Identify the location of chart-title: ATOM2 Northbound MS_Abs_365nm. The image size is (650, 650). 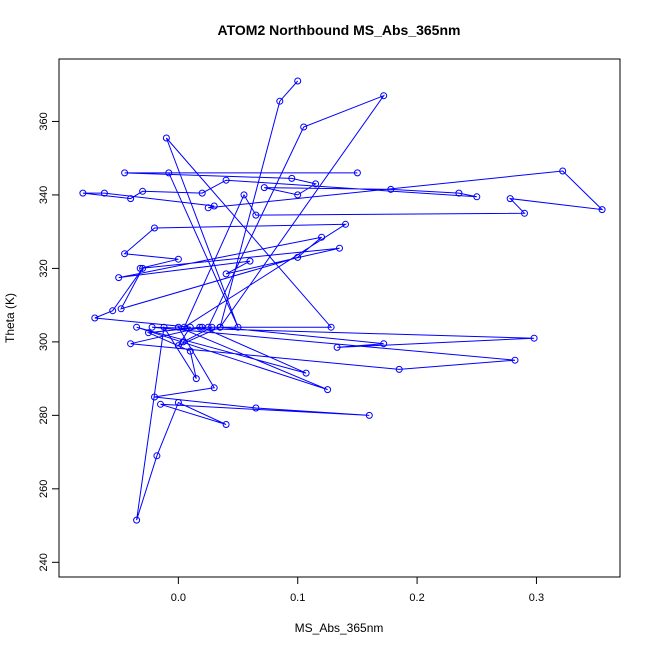
(339, 30).